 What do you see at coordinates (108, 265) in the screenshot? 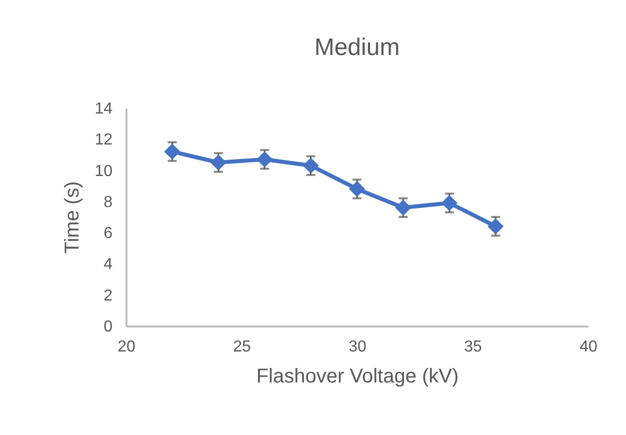
I see `y-tick-label: 4` at bounding box center [108, 265].